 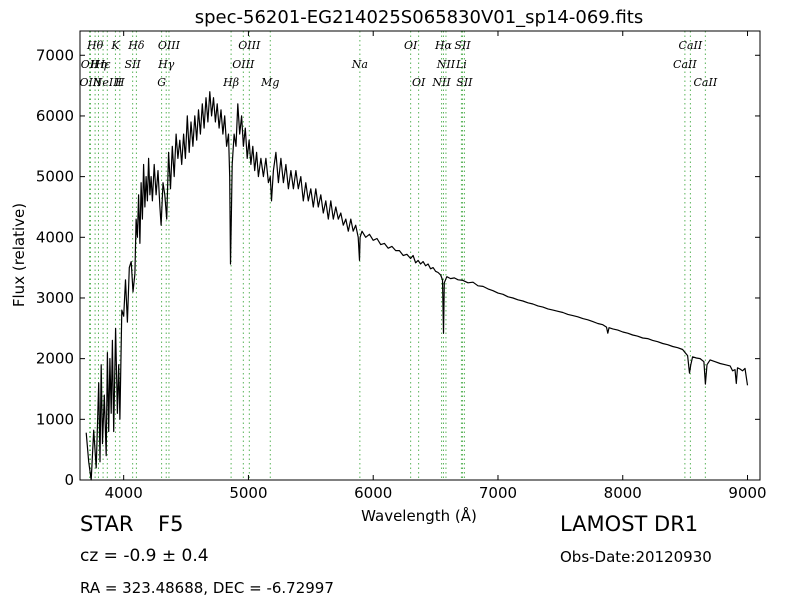 What do you see at coordinates (623, 493) in the screenshot?
I see `x-tick-label: 8000` at bounding box center [623, 493].